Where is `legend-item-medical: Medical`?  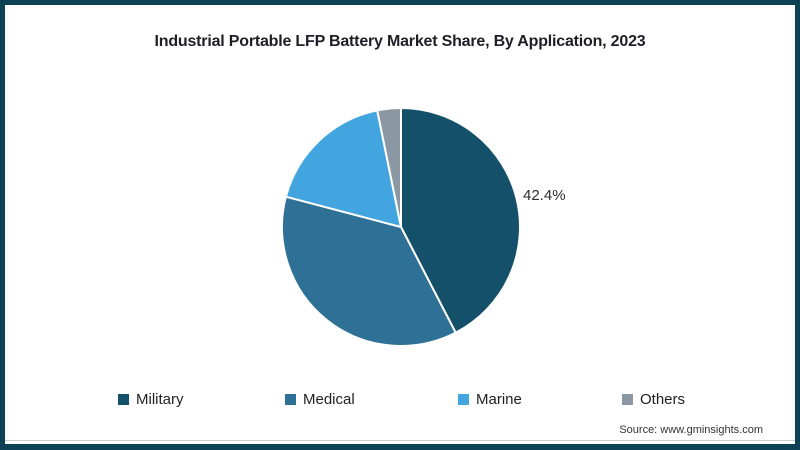
legend-item-medical: Medical is located at coordinates (320, 399).